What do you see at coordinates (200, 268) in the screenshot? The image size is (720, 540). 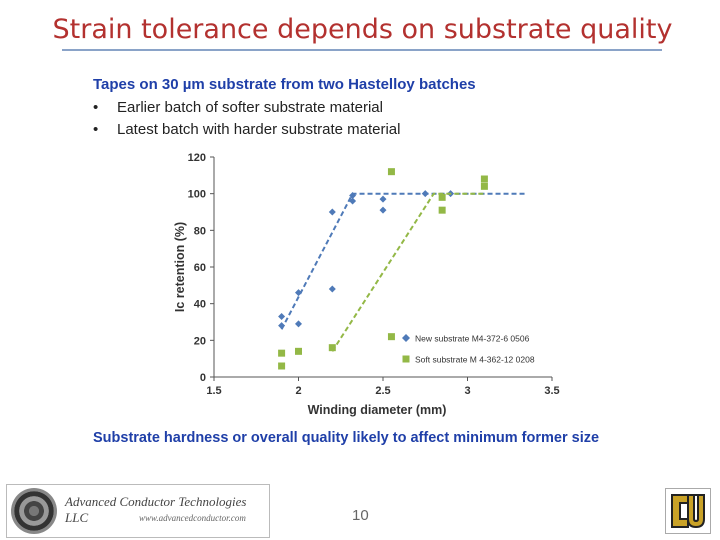 I see `y-tick-label: 60` at bounding box center [200, 268].